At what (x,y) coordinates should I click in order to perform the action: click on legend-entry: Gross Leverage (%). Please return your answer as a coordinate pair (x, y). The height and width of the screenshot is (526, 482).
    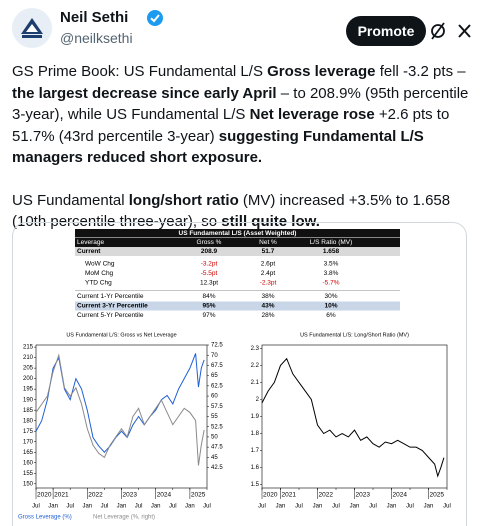
    Looking at the image, I should click on (45, 518).